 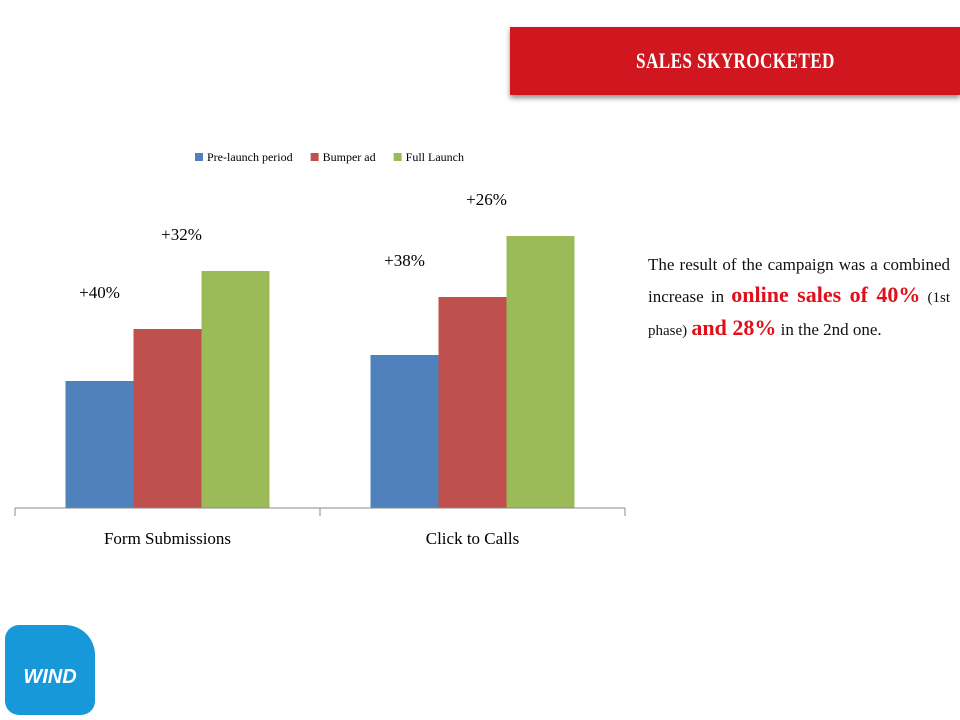 What do you see at coordinates (349, 157) in the screenshot?
I see `legend-label: Bumper ad` at bounding box center [349, 157].